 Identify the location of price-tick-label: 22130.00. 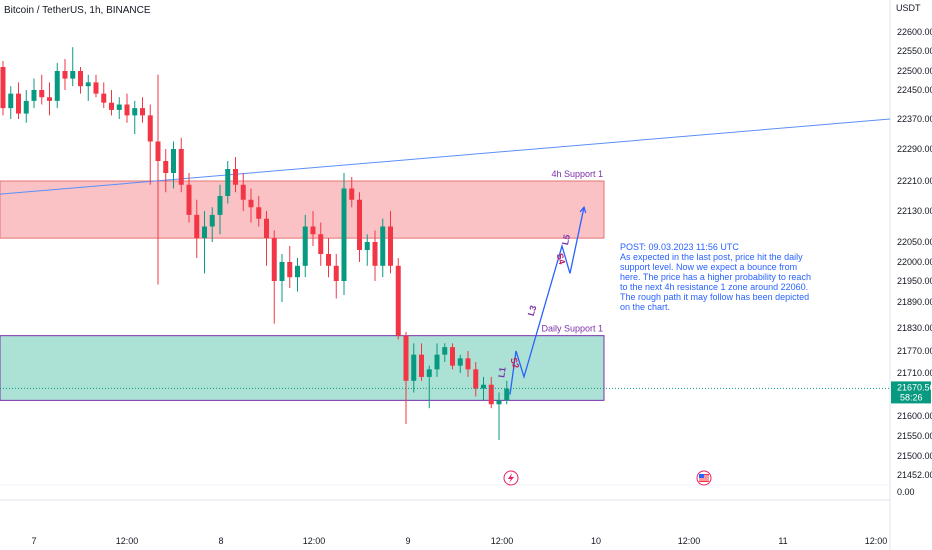
(914, 211).